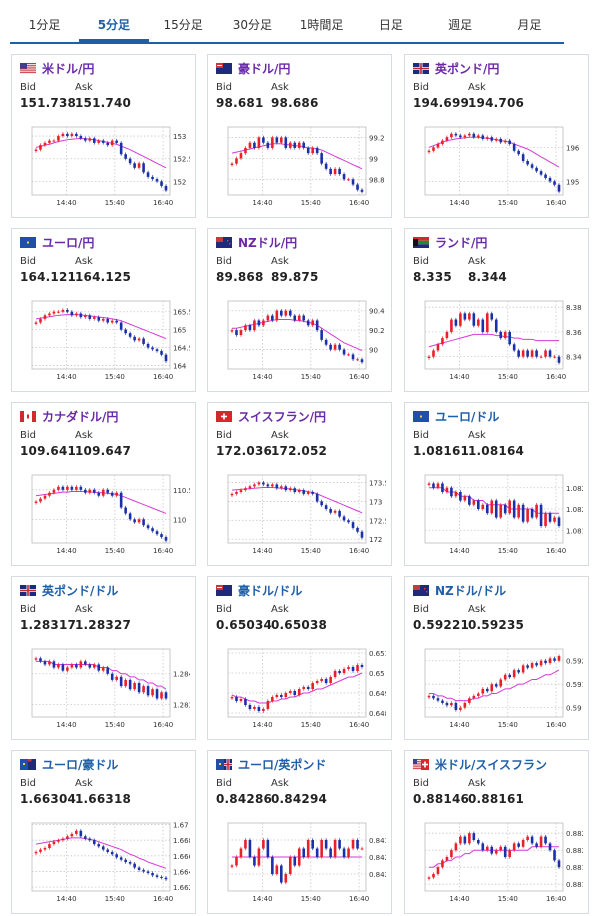 The image size is (594, 916). Describe the element at coordinates (494, 161) in the screenshot. I see `chart-frame` at that location.